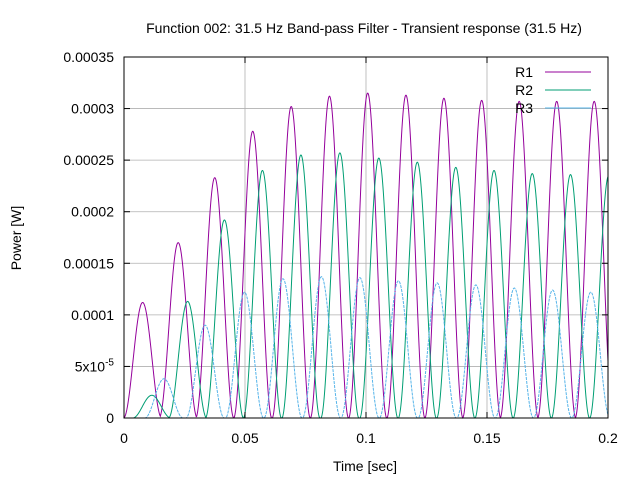 This screenshot has height=485, width=640. Describe the element at coordinates (524, 108) in the screenshot. I see `legend-label-r3: R3` at that location.